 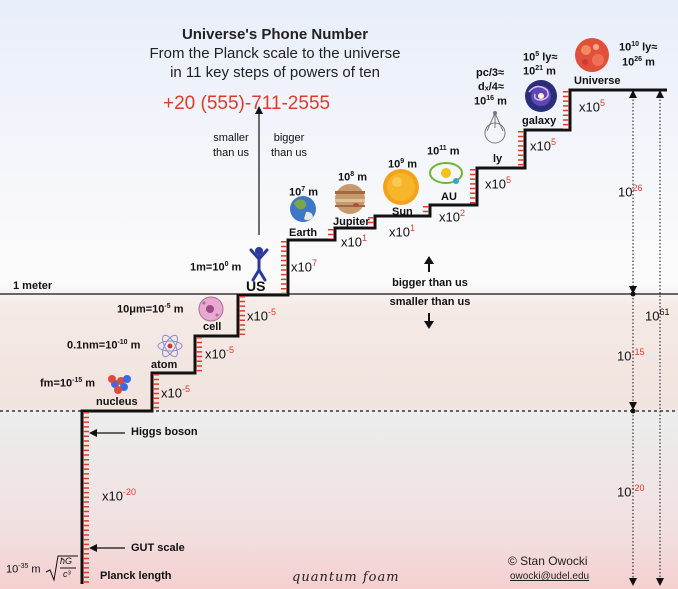 I want to click on scale-low: 10-20, so click(x=631, y=491).